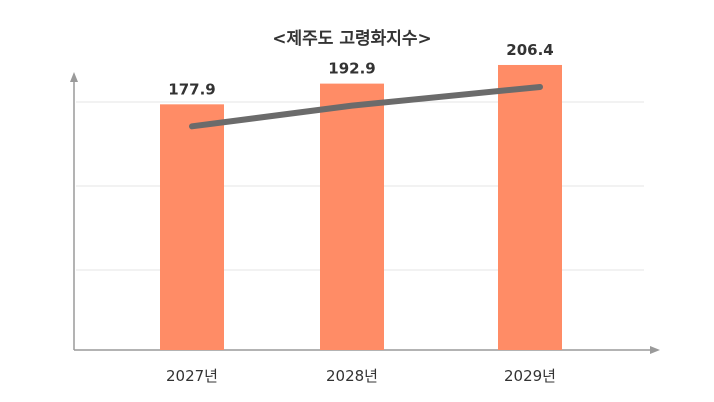 This screenshot has width=714, height=402. What do you see at coordinates (530, 376) in the screenshot?
I see `x-tick-label-3: 2029년` at bounding box center [530, 376].